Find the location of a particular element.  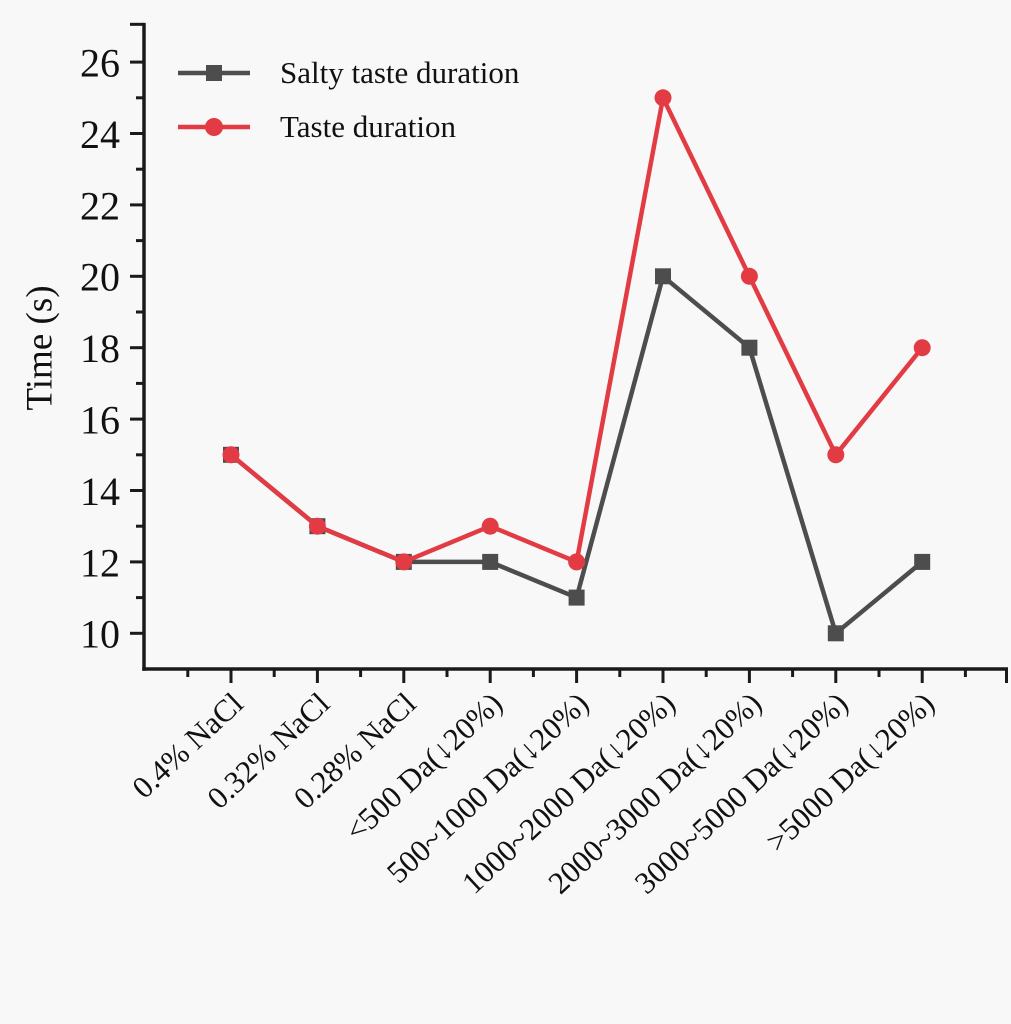

legend-marker-square-icon is located at coordinates (214, 73).